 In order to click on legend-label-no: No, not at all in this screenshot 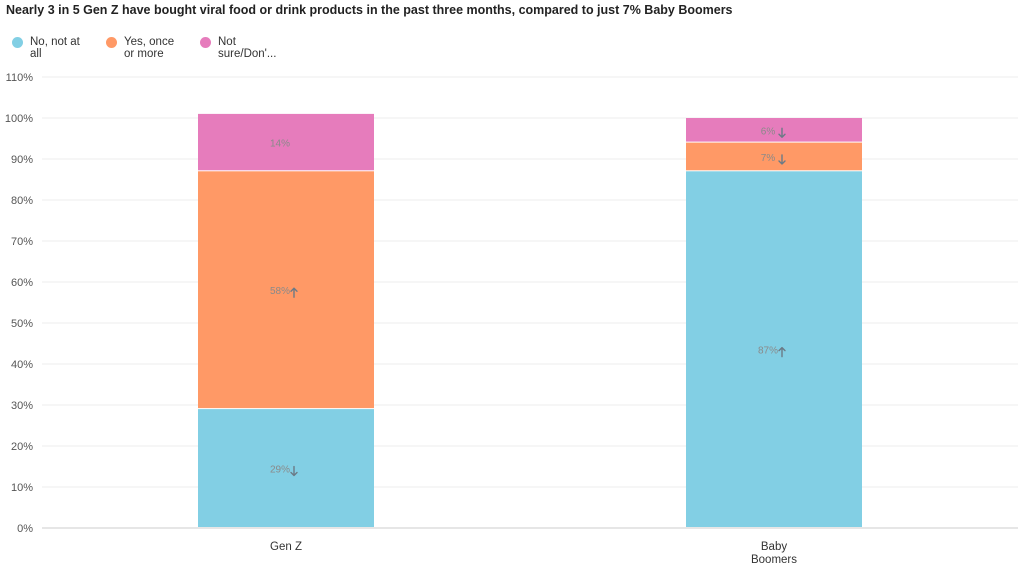, I will do `click(65, 48)`.